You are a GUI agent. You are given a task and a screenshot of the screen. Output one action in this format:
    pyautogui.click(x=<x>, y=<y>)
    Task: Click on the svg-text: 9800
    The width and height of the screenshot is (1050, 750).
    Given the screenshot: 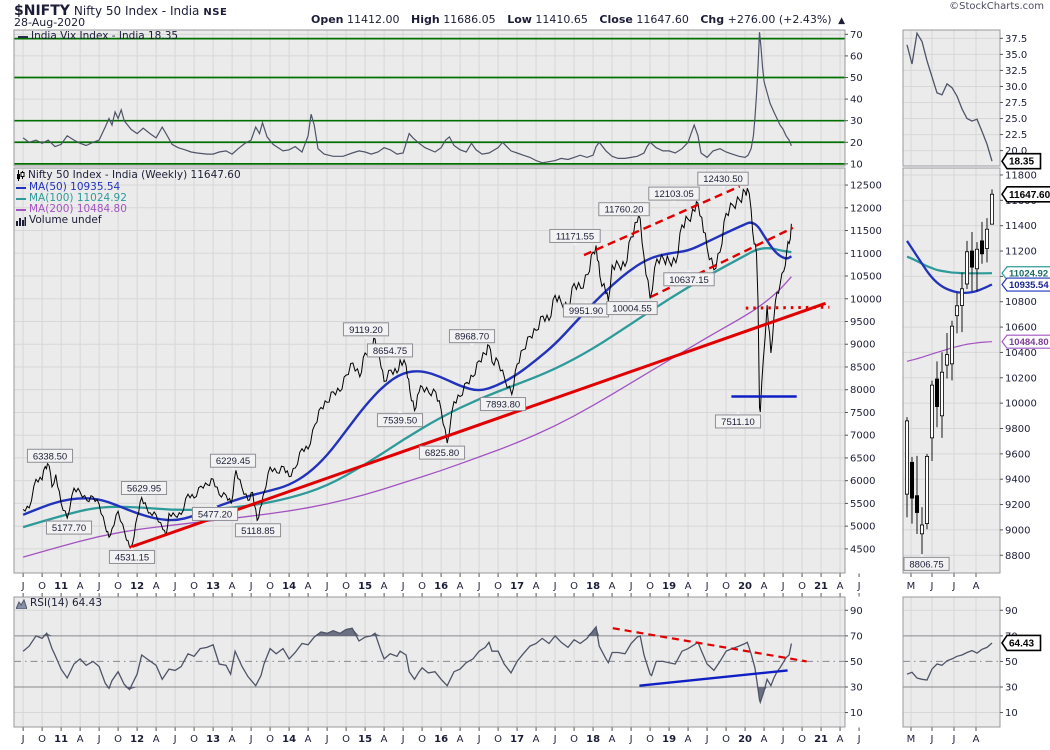 What is the action you would take?
    pyautogui.click(x=1017, y=429)
    